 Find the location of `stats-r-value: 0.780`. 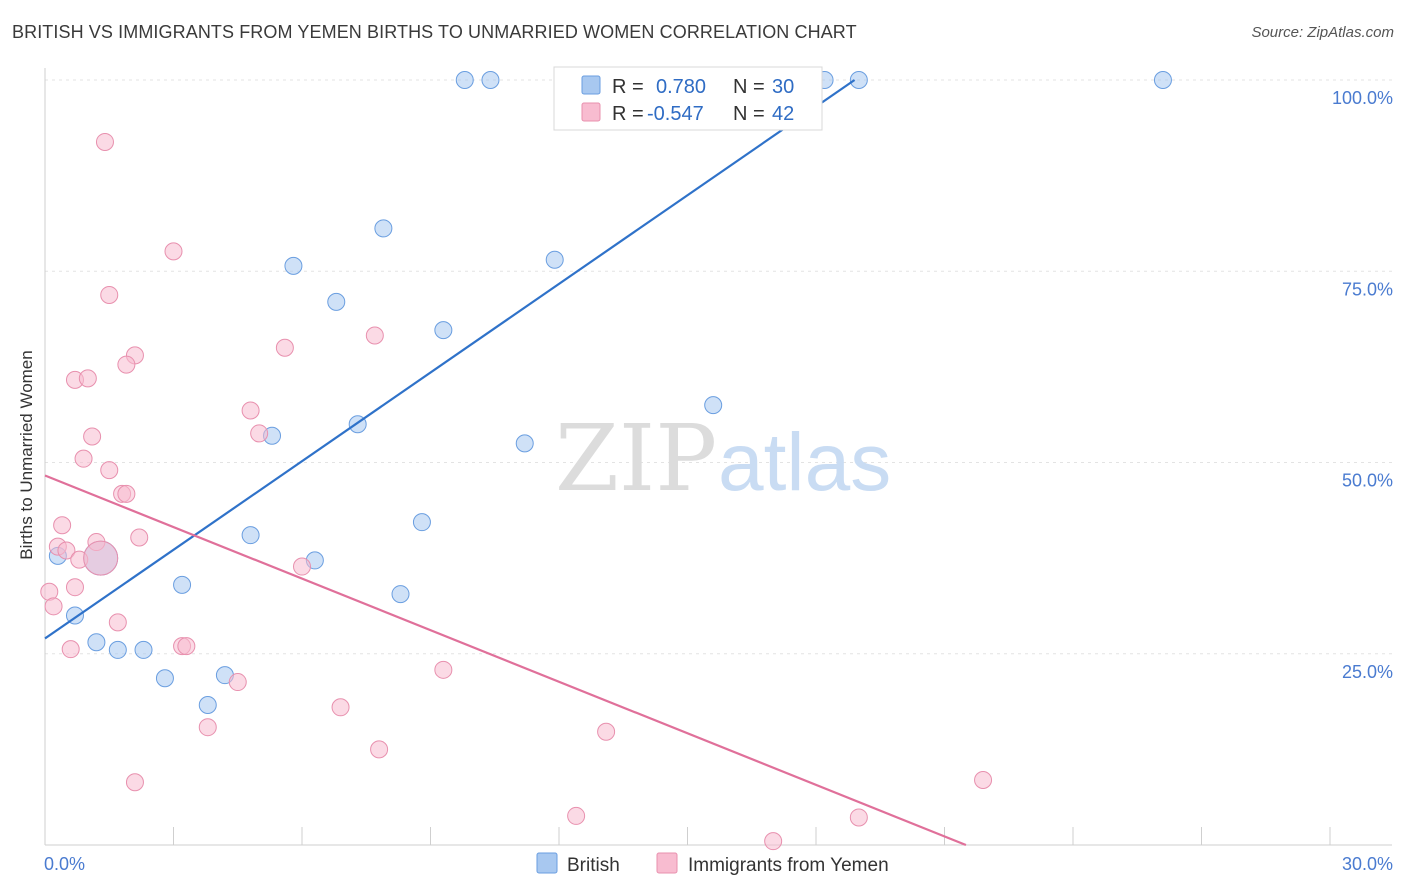

stats-r-value: 0.780 is located at coordinates (681, 87).